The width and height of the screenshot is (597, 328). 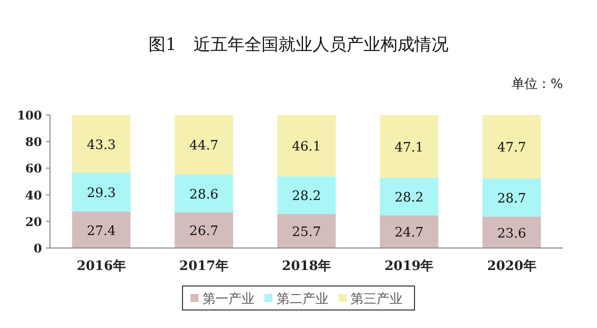 I want to click on data-label: 25.7, so click(x=306, y=232).